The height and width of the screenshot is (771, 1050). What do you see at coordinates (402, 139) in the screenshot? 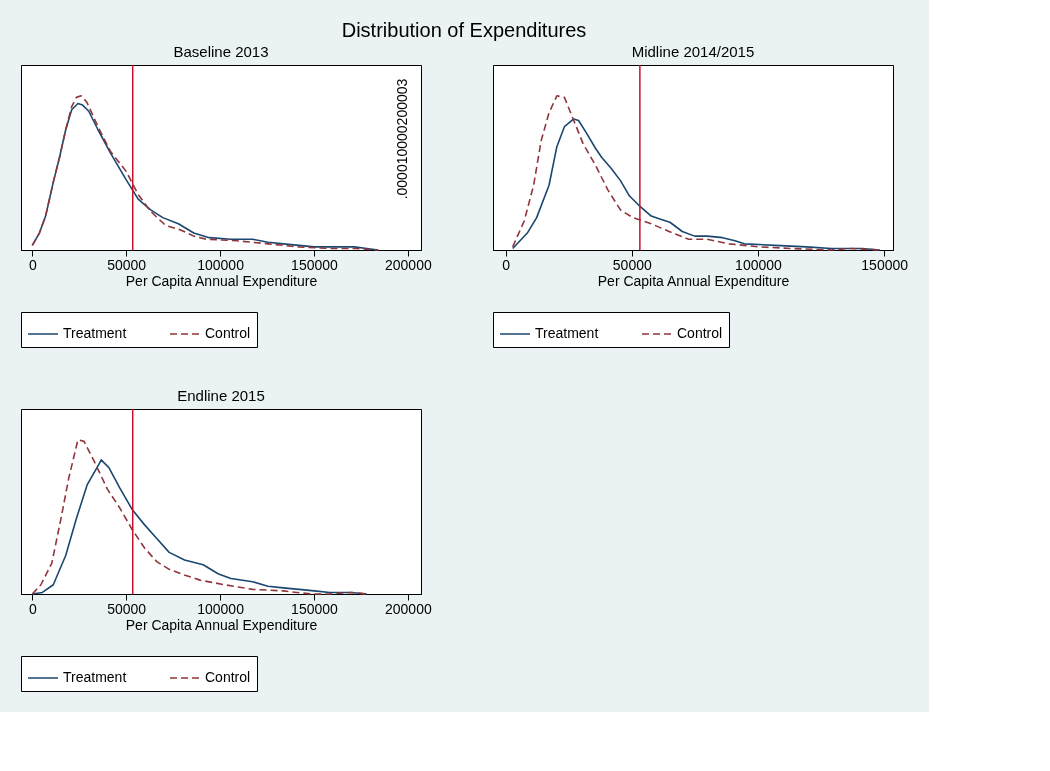
I see `annotation: .000010000200003` at bounding box center [402, 139].